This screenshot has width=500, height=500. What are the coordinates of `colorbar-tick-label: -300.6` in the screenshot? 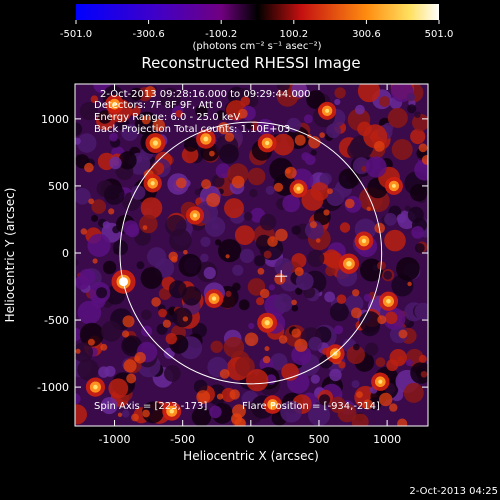 It's located at (148, 34).